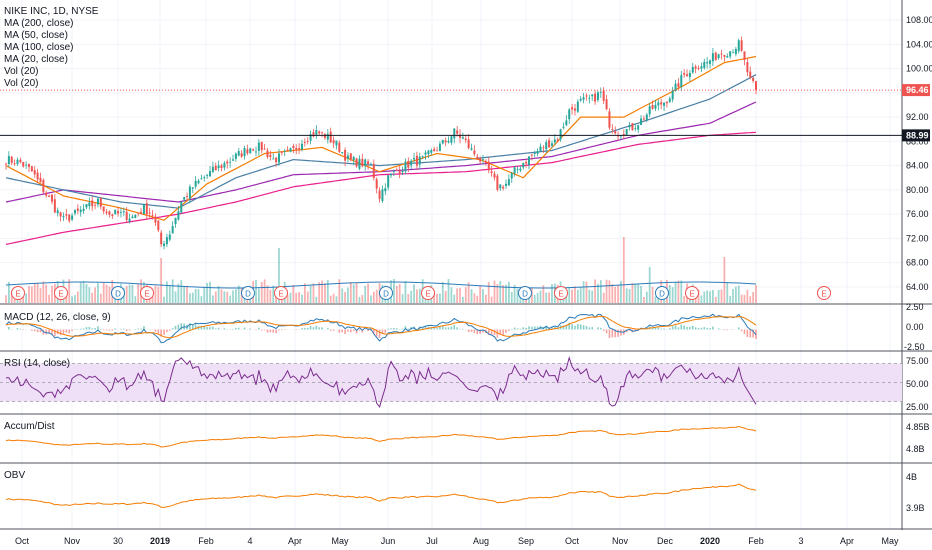  What do you see at coordinates (51, 11) in the screenshot?
I see `symbol-label: NIKE INC, 1D, NYSE` at bounding box center [51, 11].